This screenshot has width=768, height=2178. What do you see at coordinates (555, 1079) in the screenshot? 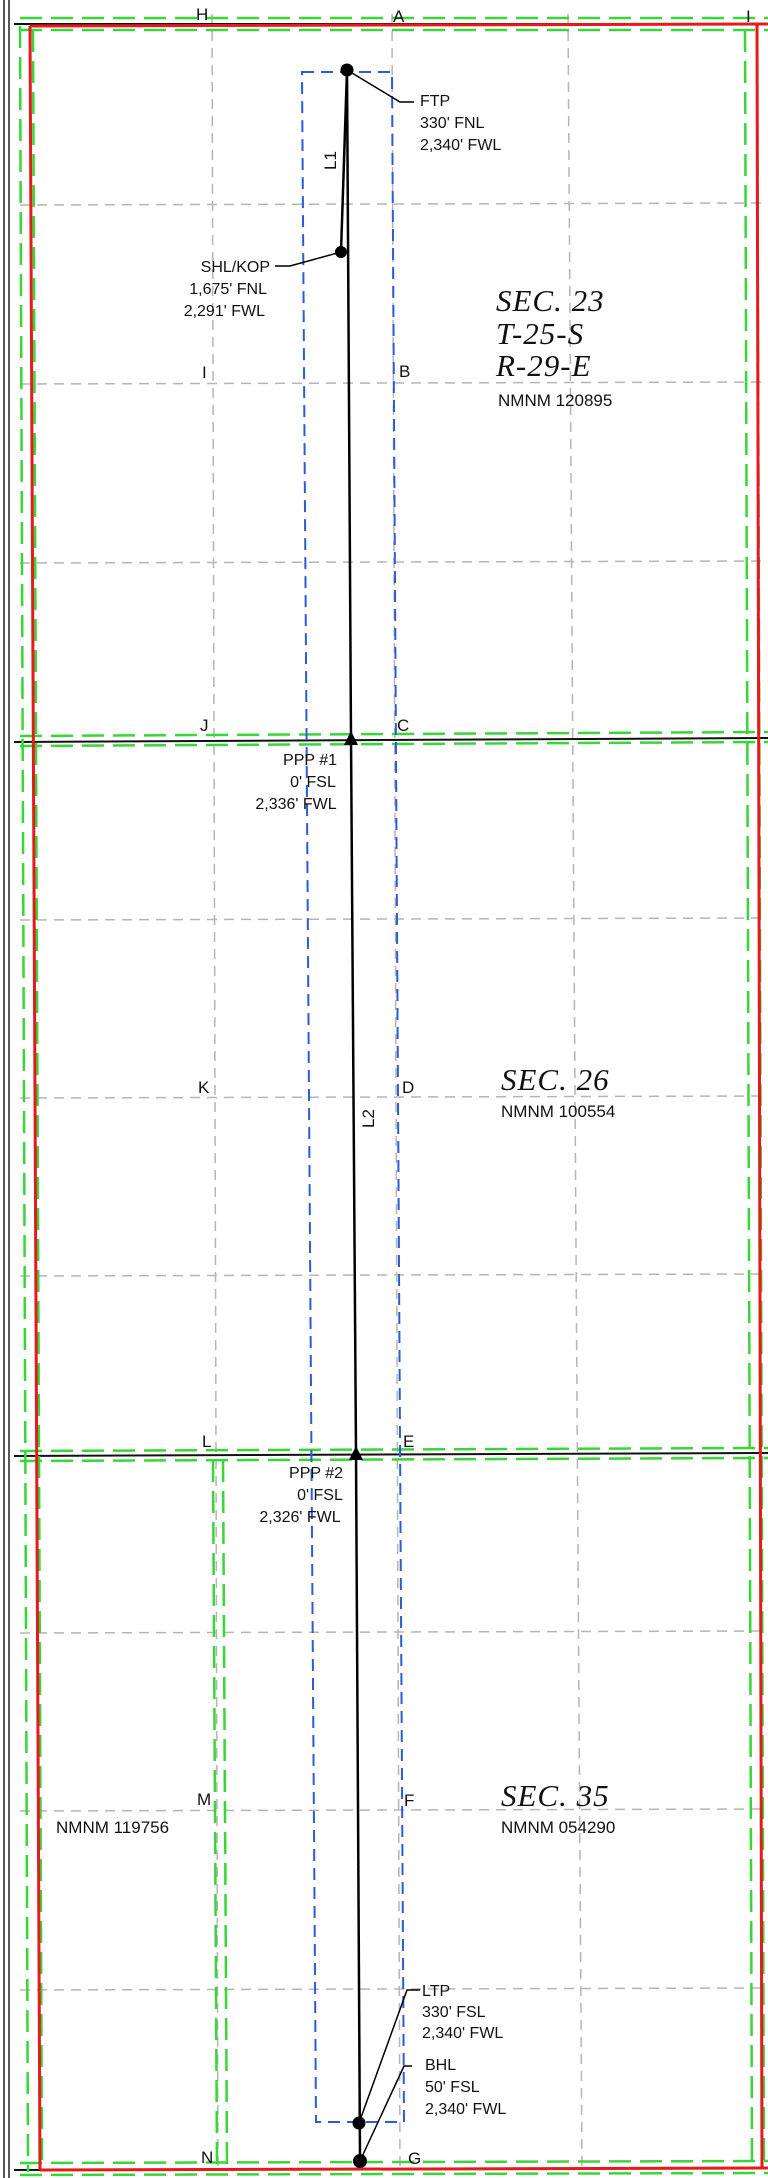
I see `section-26-name: SEC. 26` at bounding box center [555, 1079].